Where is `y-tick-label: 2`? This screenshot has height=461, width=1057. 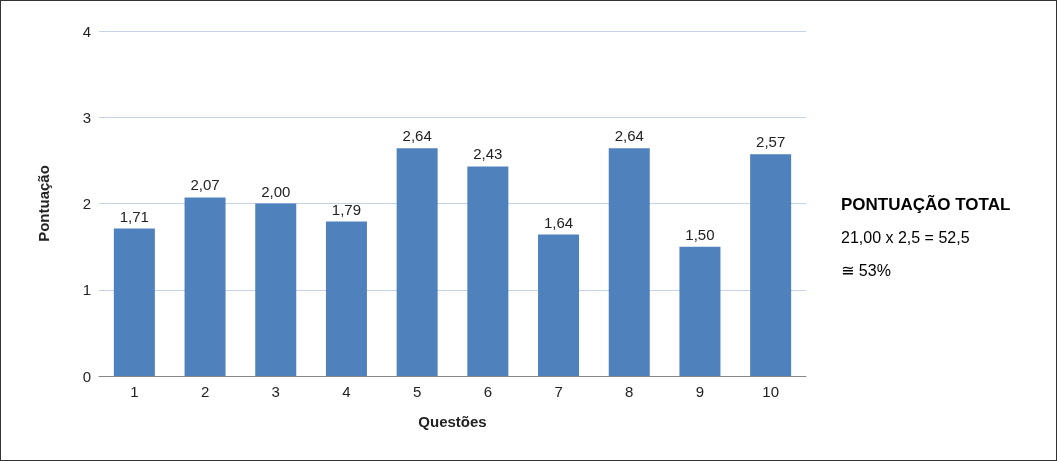 y-tick-label: 2 is located at coordinates (86, 203).